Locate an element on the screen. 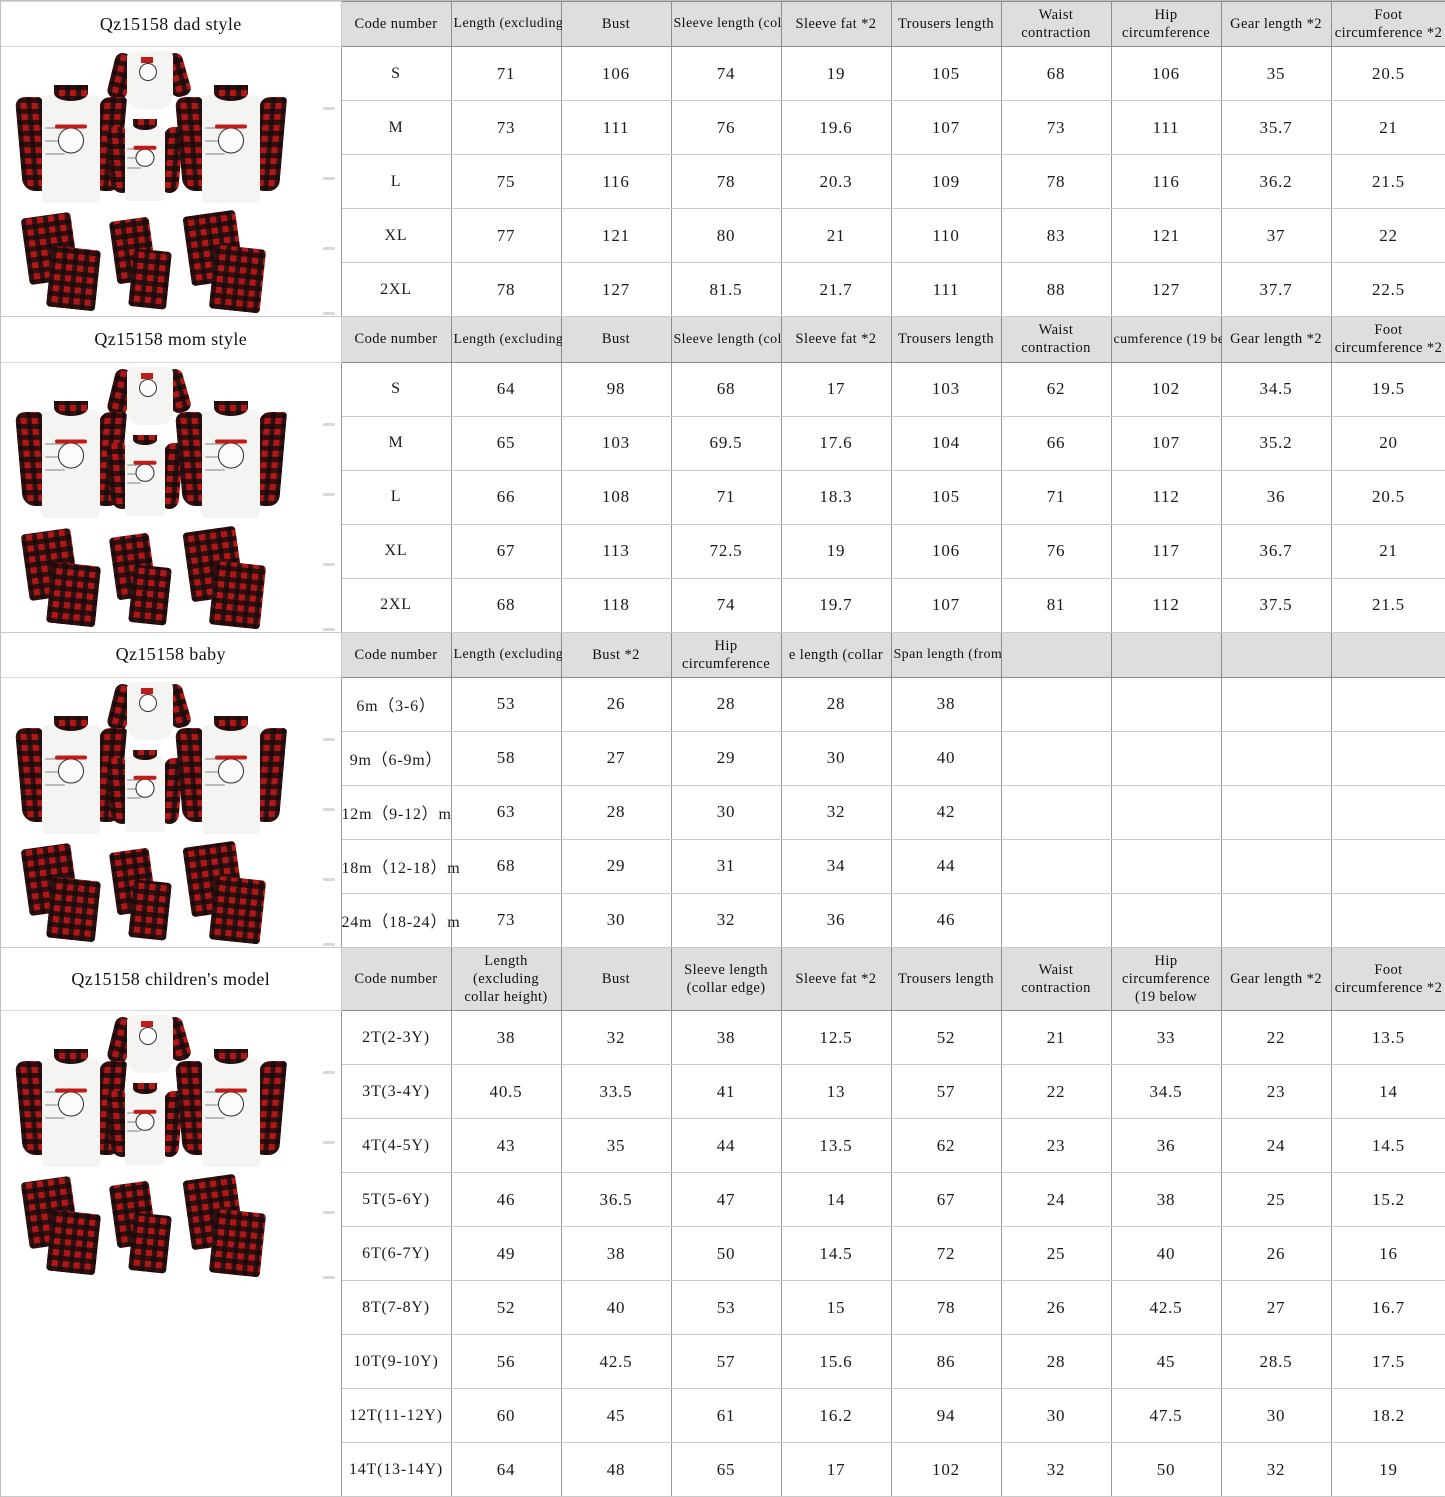 The height and width of the screenshot is (1497, 1445). cell-baby-r1-c4: 30 is located at coordinates (836, 758).